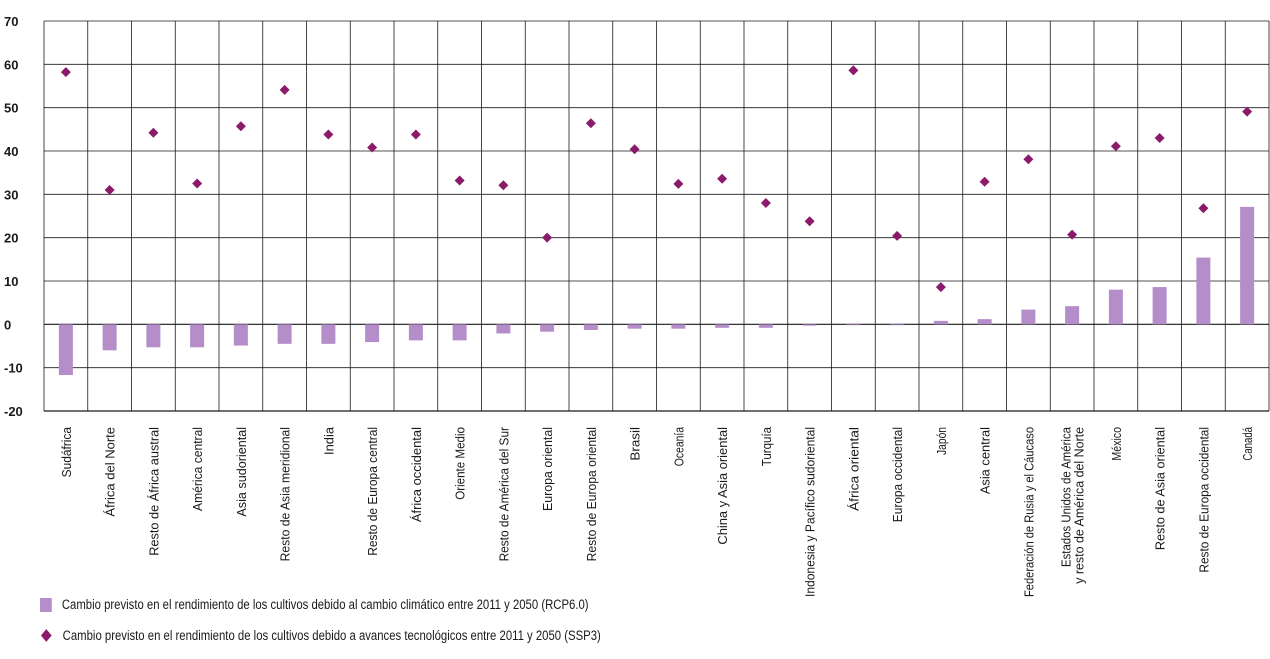 The height and width of the screenshot is (659, 1270). What do you see at coordinates (679, 446) in the screenshot?
I see `x-tick-label-line: Oceanía` at bounding box center [679, 446].